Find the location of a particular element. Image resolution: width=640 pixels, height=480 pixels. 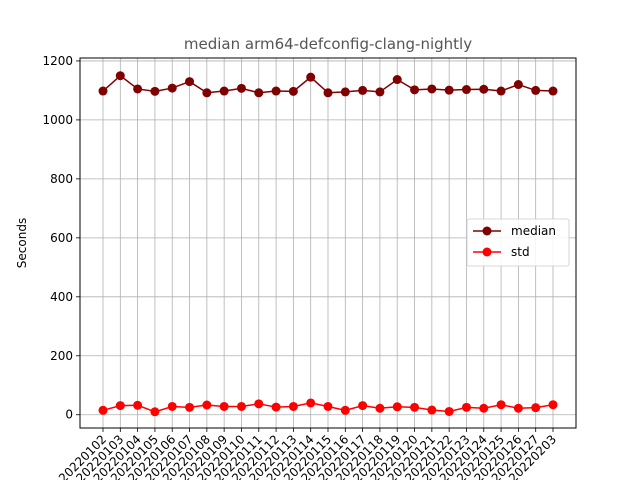

series-std is located at coordinates (328, 407).